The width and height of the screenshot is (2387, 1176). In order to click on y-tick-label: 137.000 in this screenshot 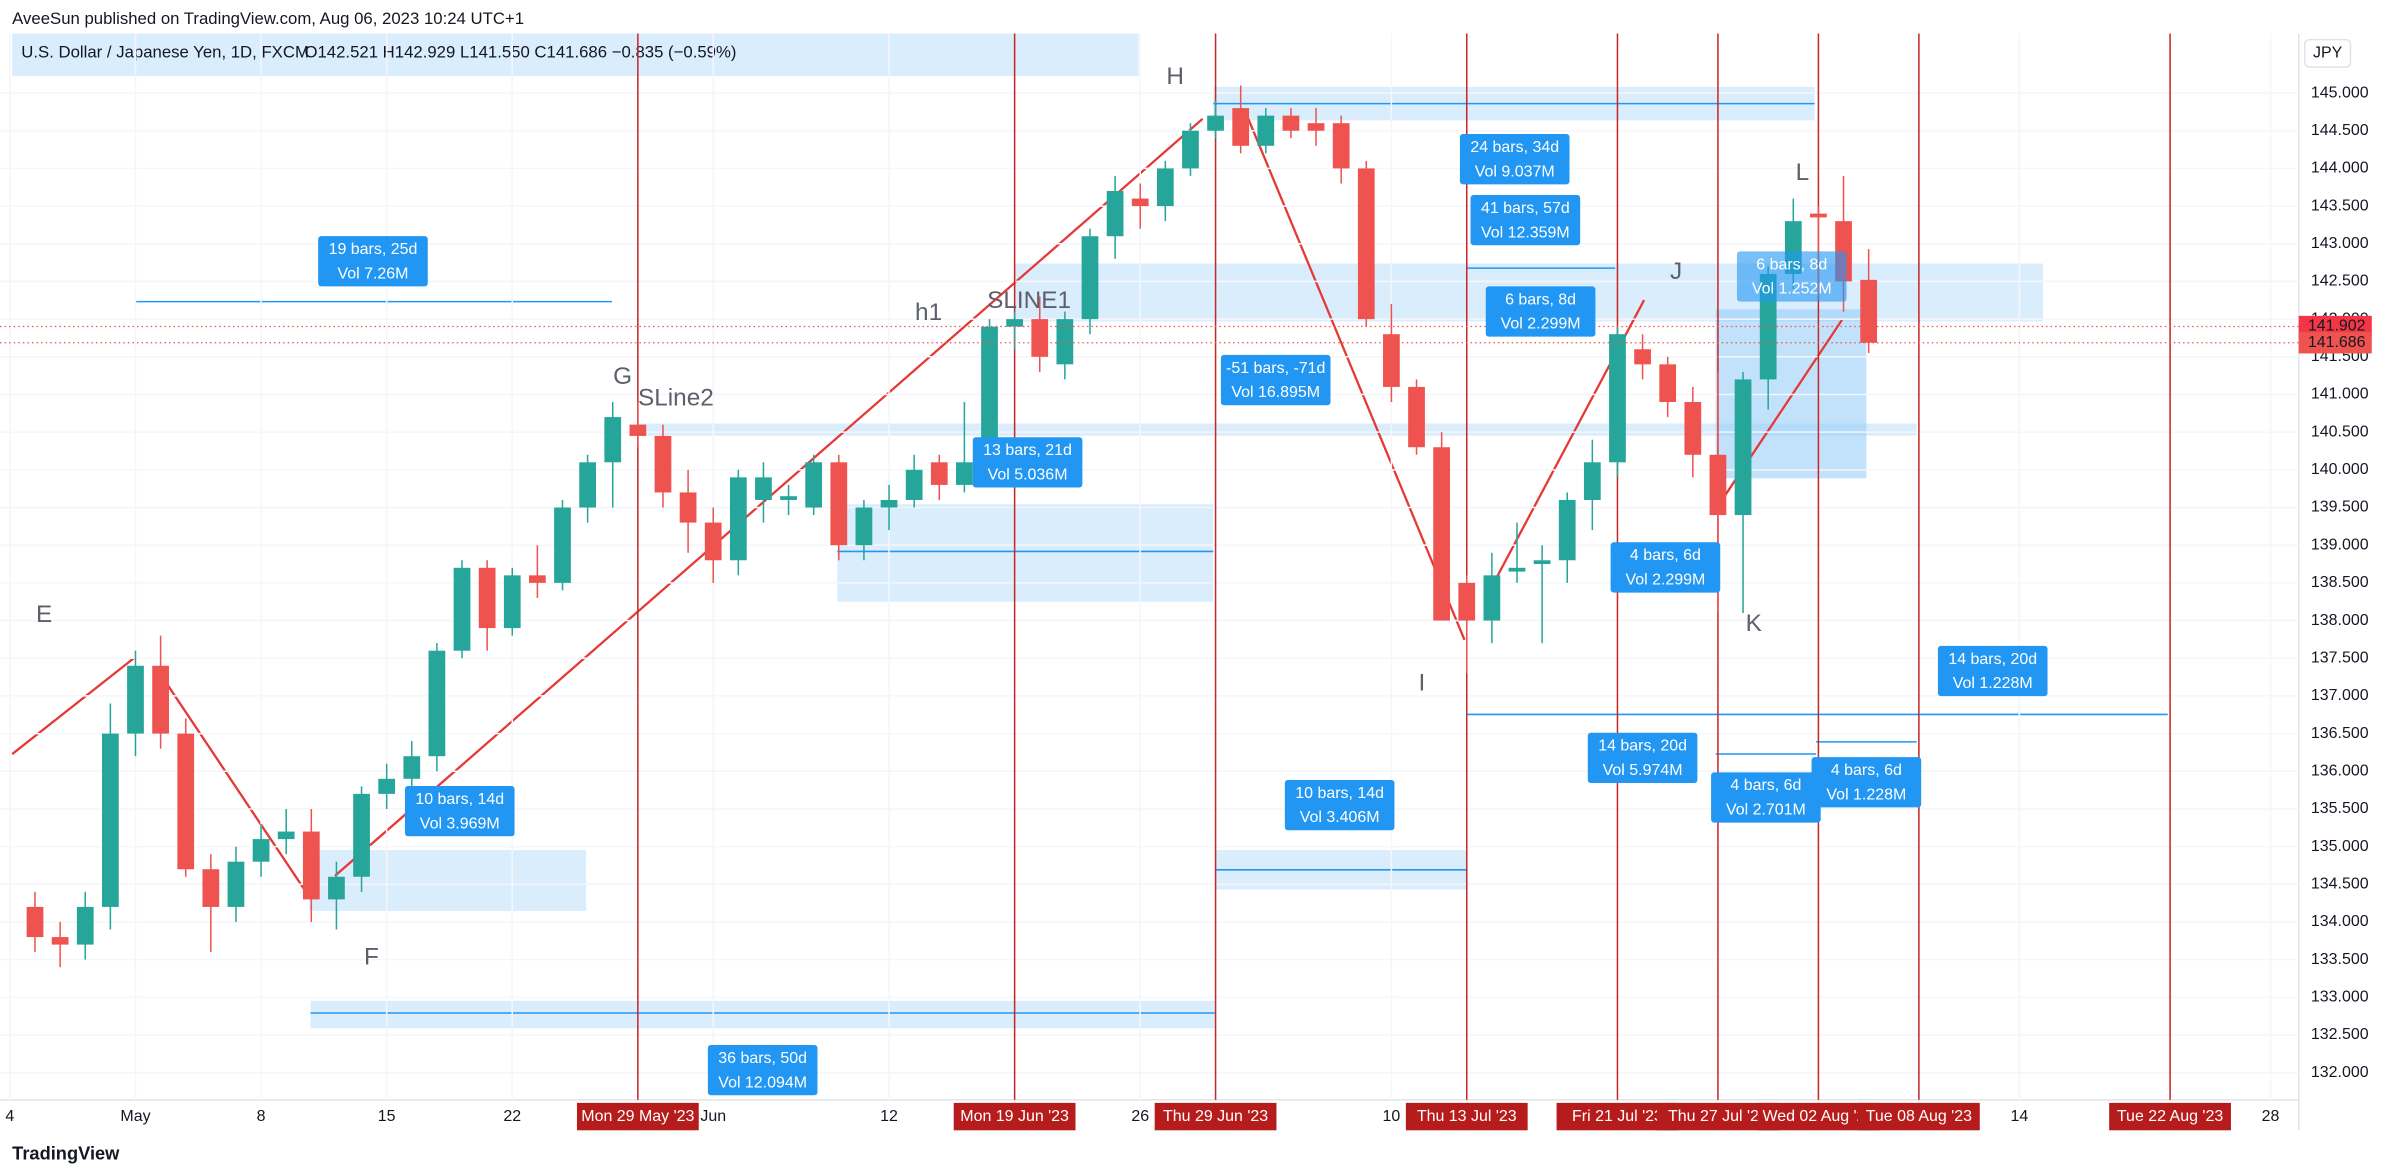, I will do `click(2340, 695)`.